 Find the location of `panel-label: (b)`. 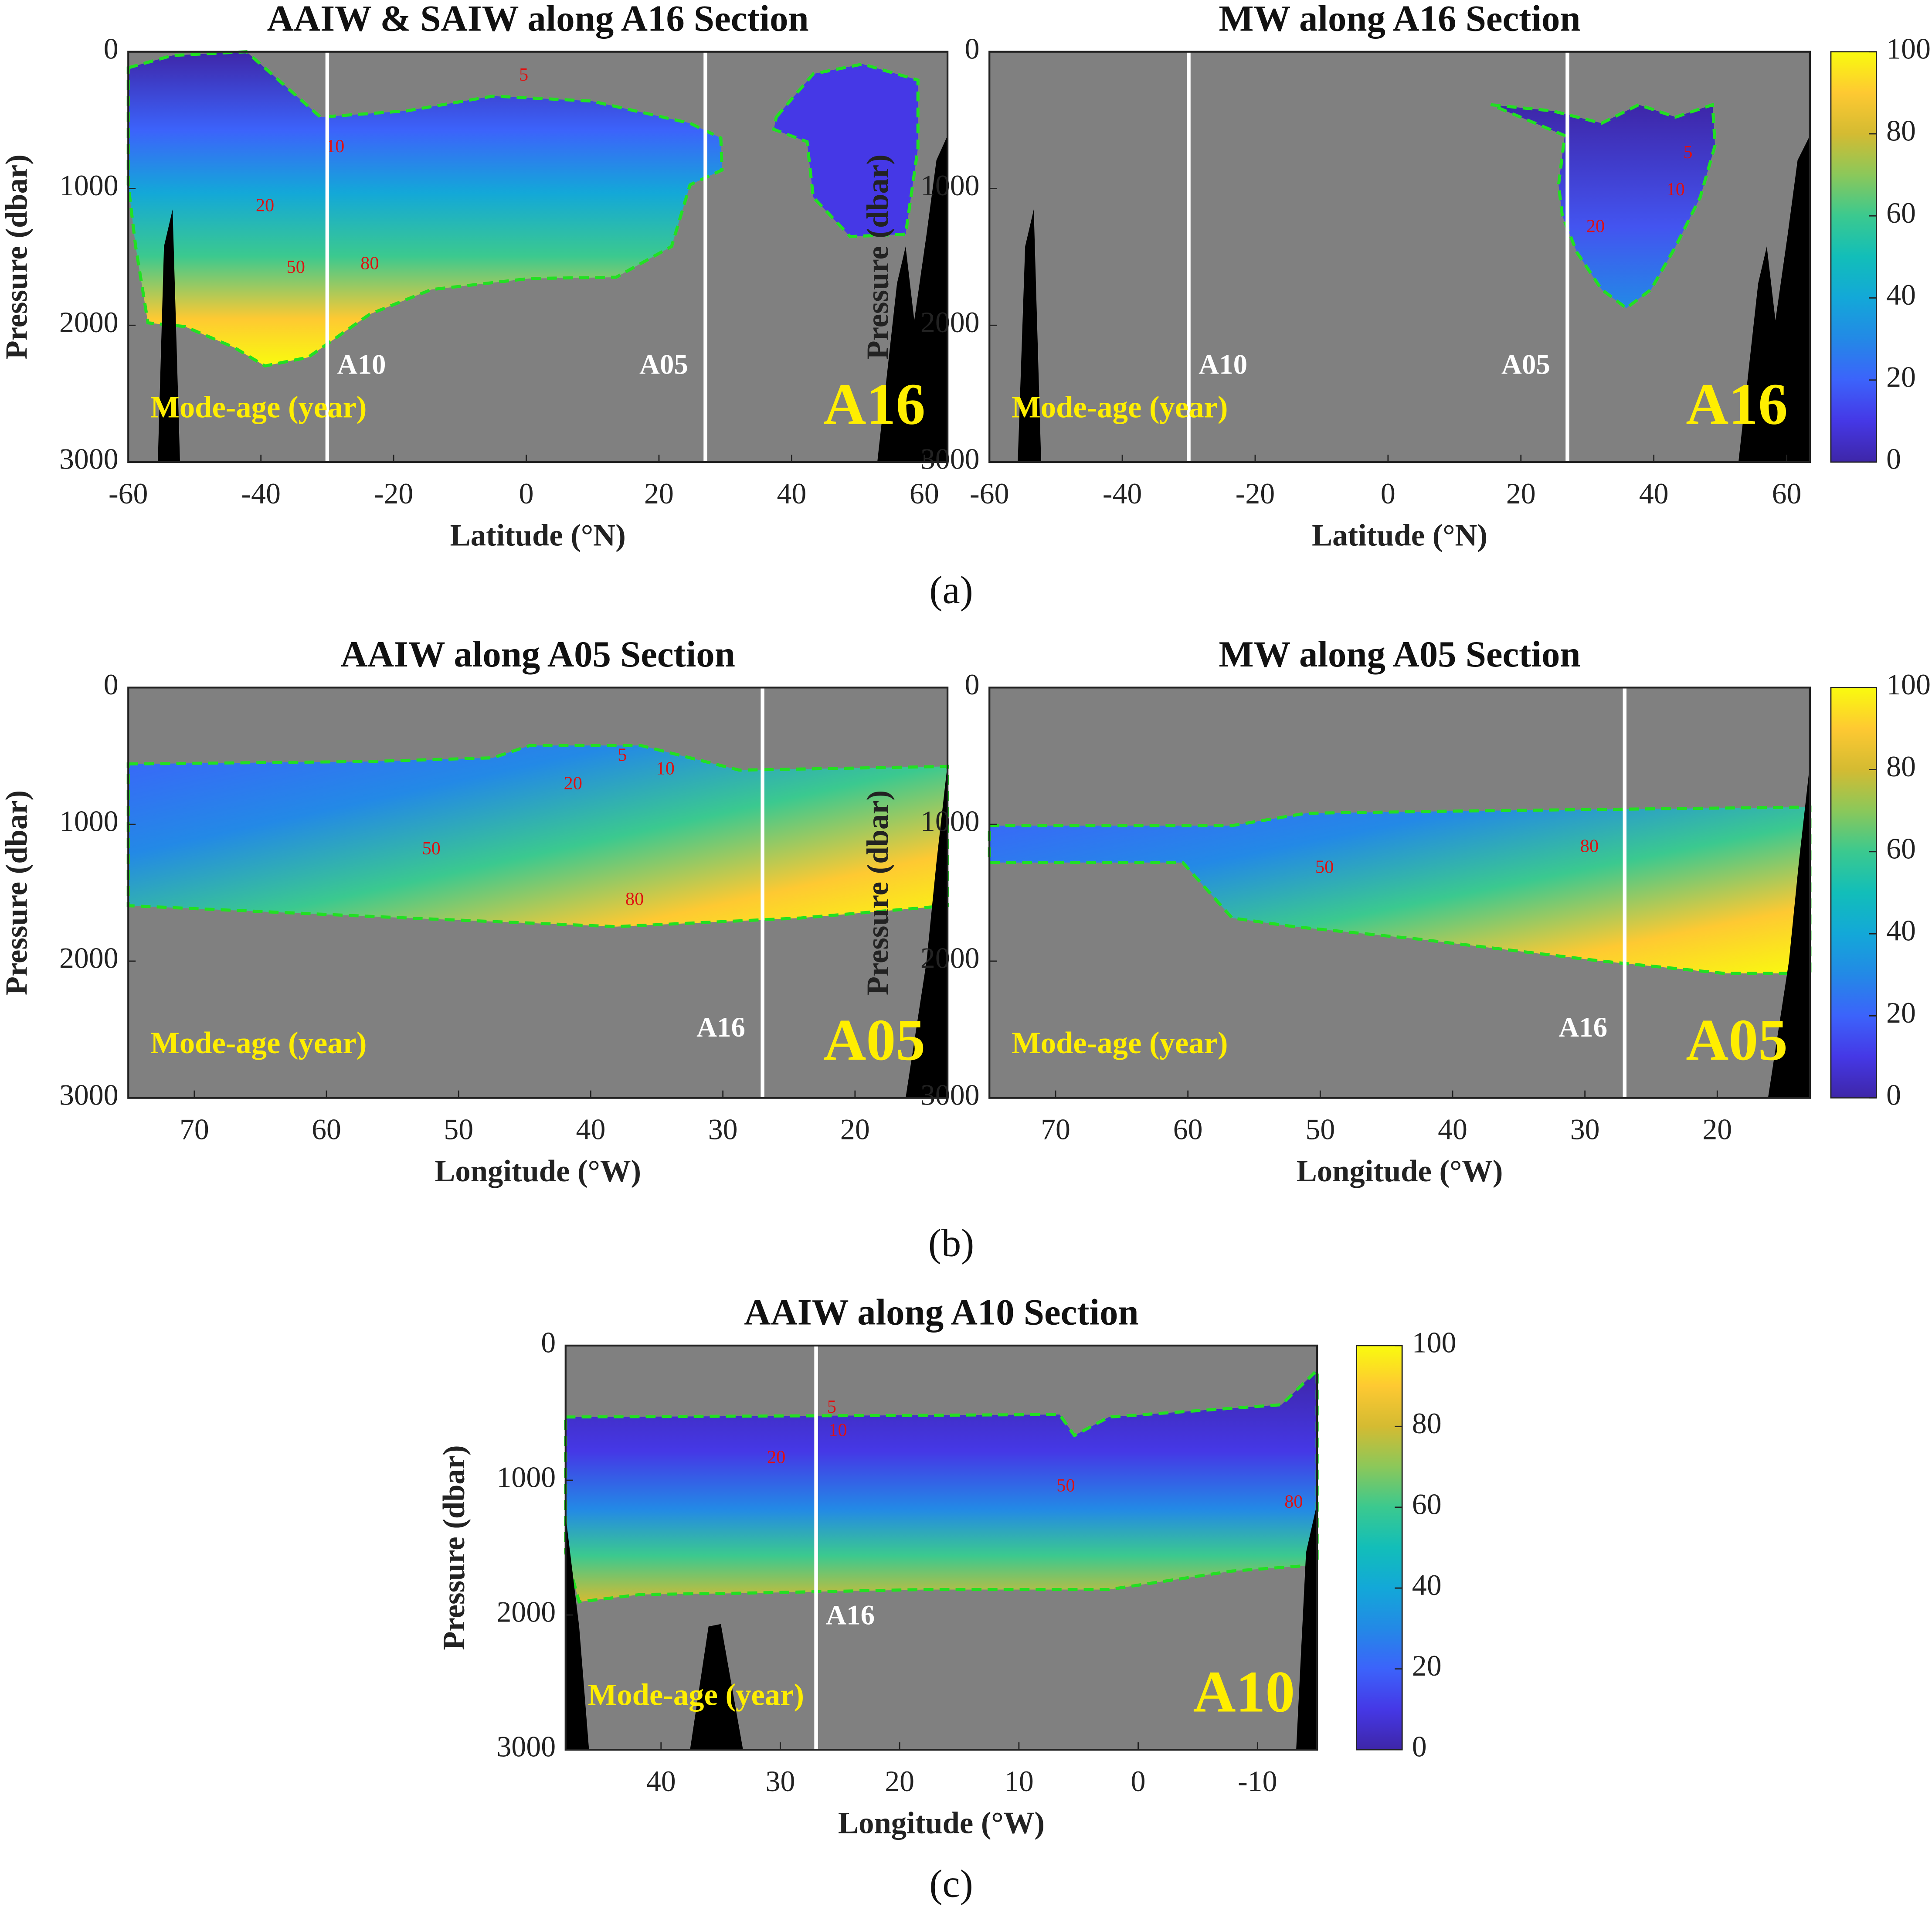

panel-label: (b) is located at coordinates (951, 1243).